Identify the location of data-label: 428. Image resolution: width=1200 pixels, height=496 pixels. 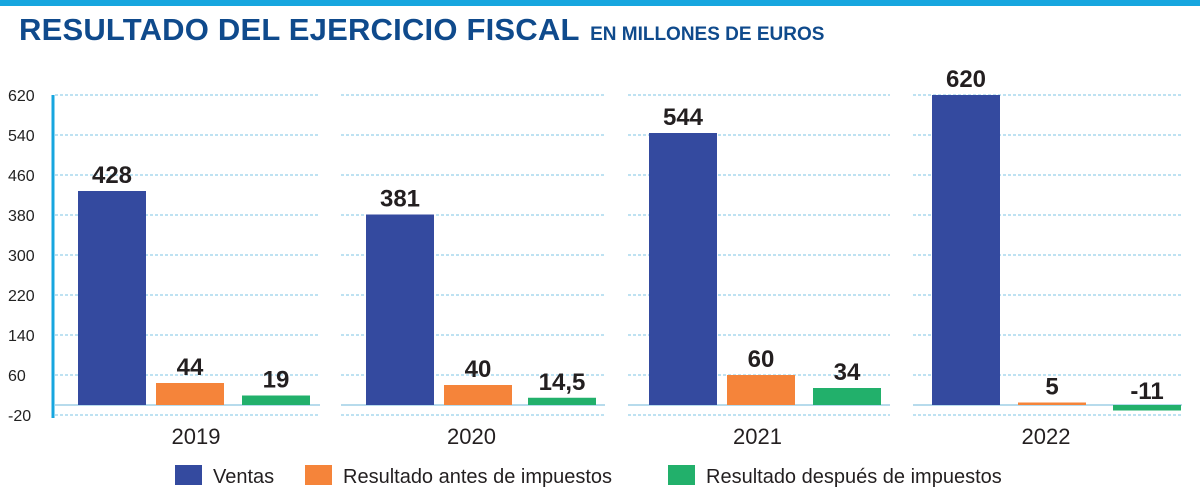
(112, 175).